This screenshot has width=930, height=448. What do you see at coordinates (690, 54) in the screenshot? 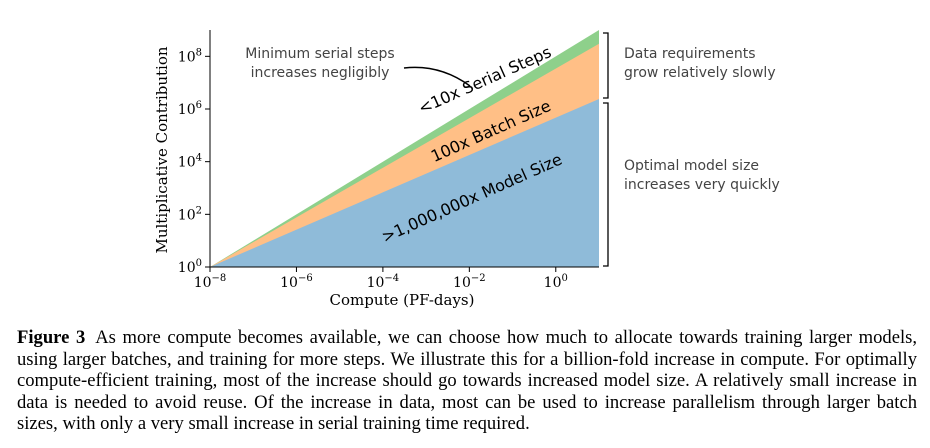
I see `annotation-data-line1: Data requirements` at bounding box center [690, 54].